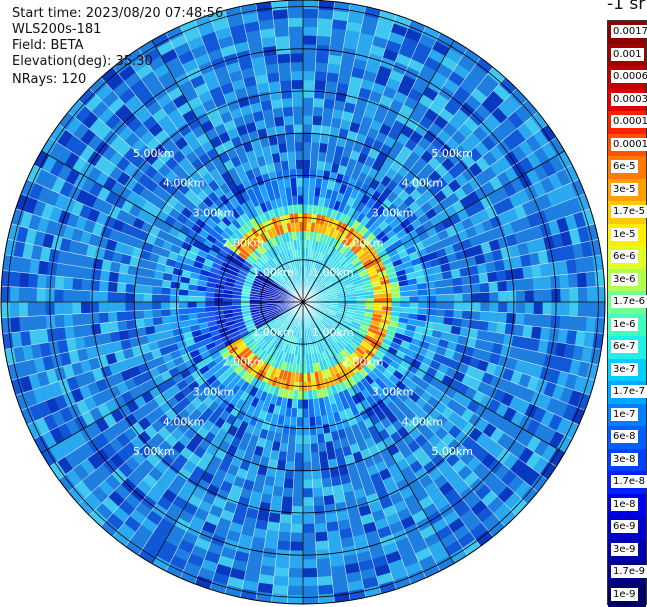 Image resolution: width=647 pixels, height=607 pixels. I want to click on azimuth-spoke, so click(433, 377).